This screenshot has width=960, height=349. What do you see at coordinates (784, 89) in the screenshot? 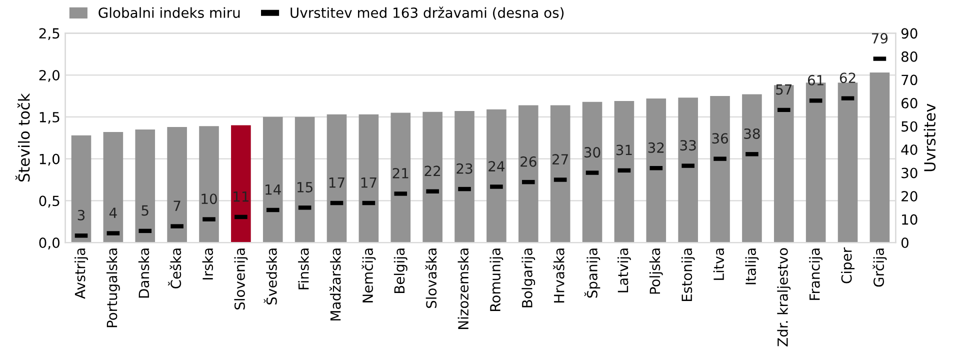
I see `data-label: 57` at bounding box center [784, 89].